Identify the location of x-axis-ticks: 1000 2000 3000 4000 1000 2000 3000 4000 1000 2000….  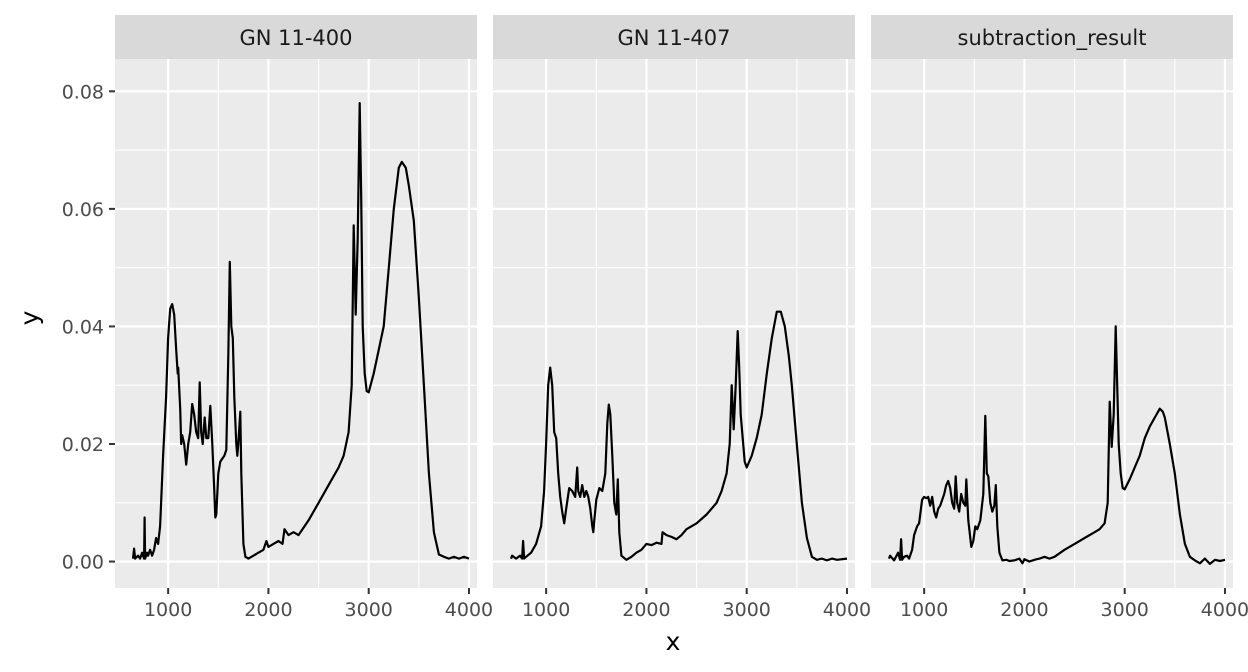
(696, 604).